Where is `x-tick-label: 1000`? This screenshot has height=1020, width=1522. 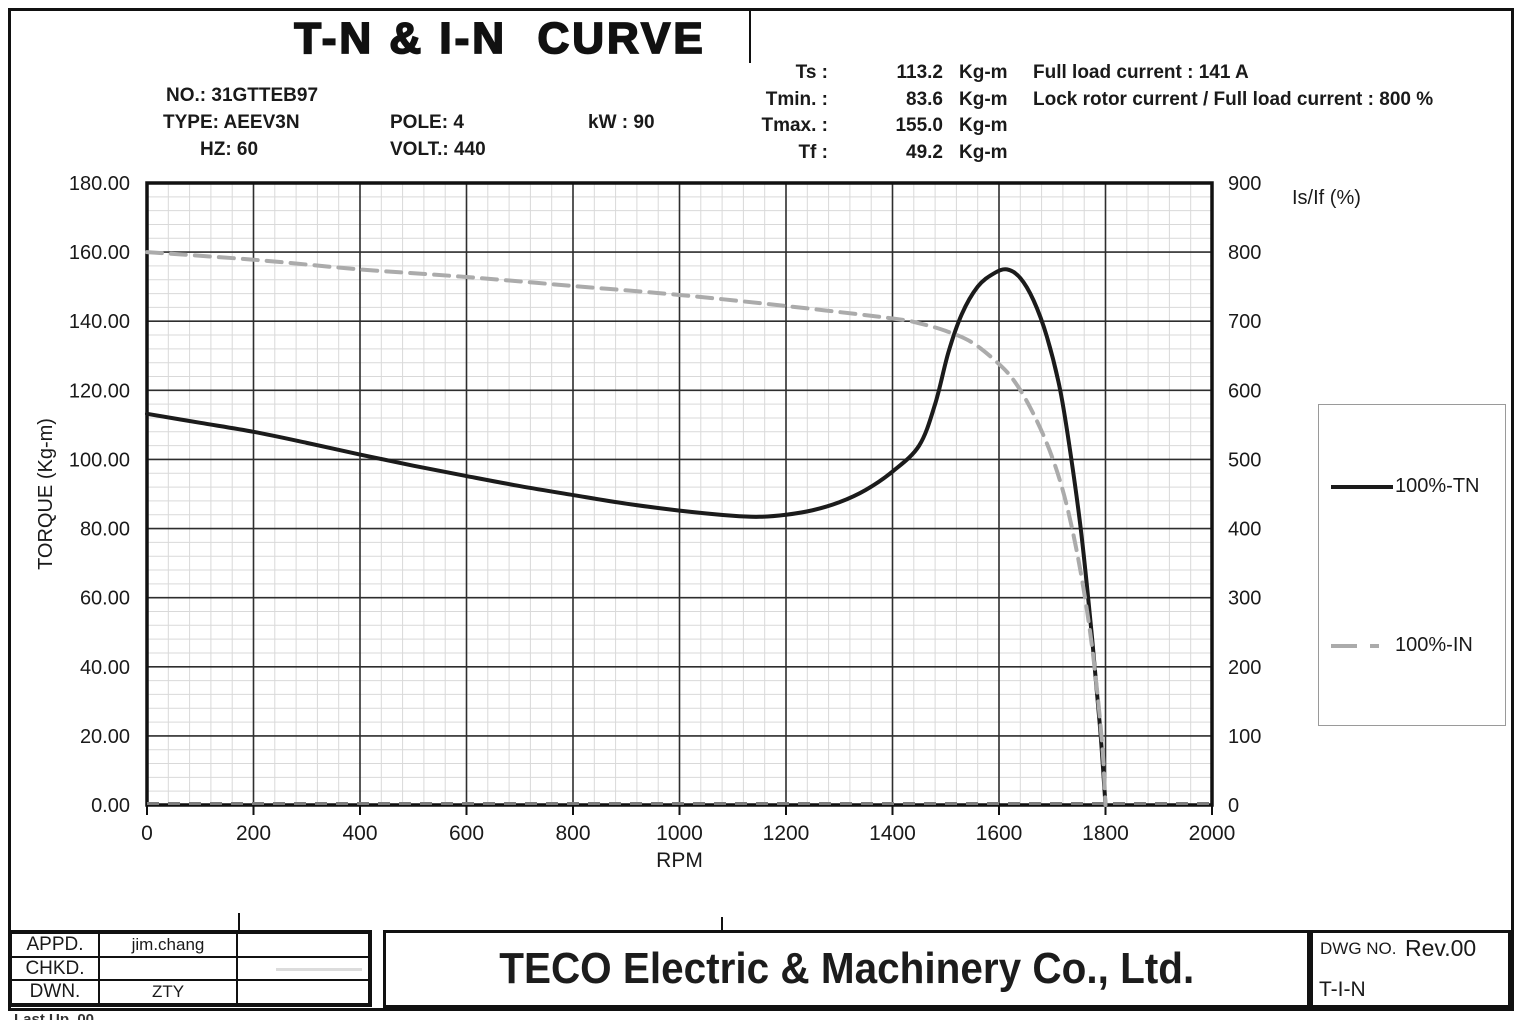
x-tick-label: 1000 is located at coordinates (679, 833).